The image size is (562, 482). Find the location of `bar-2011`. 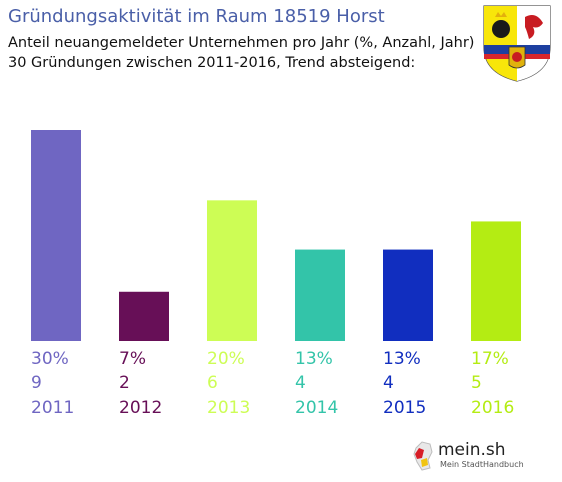

bar-2011 is located at coordinates (56, 235).